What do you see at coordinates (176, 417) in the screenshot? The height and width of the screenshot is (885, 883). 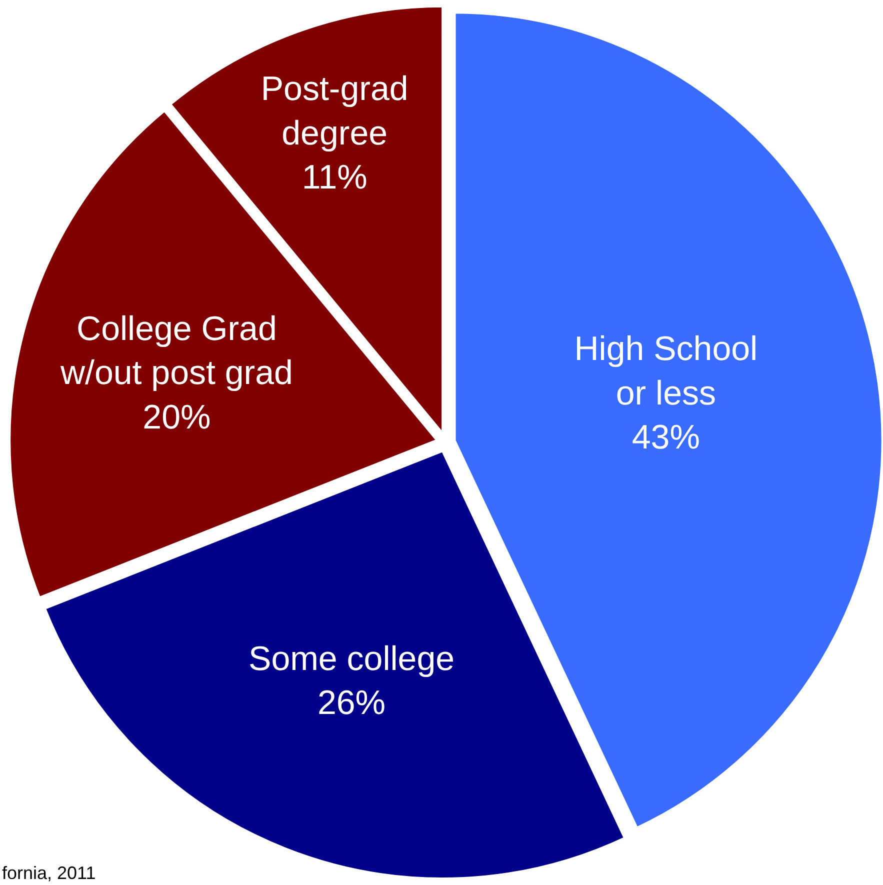 I see `data-label: 20%` at bounding box center [176, 417].